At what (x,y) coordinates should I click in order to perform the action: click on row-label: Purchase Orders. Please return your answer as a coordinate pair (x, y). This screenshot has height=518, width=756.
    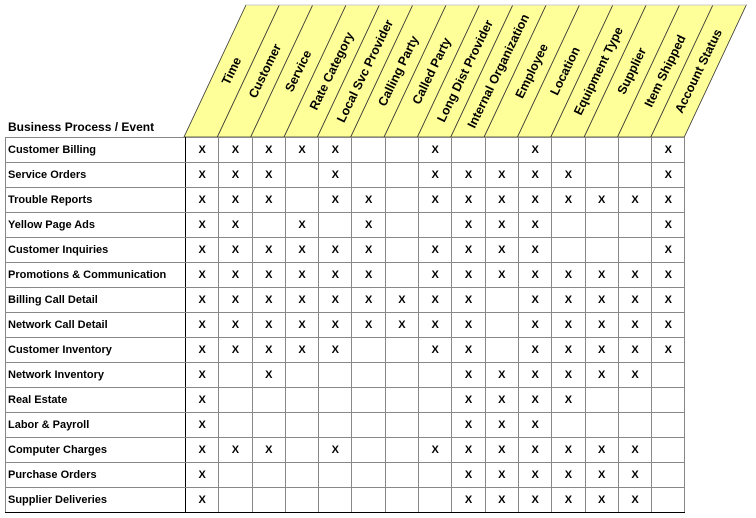
    Looking at the image, I should click on (95, 475).